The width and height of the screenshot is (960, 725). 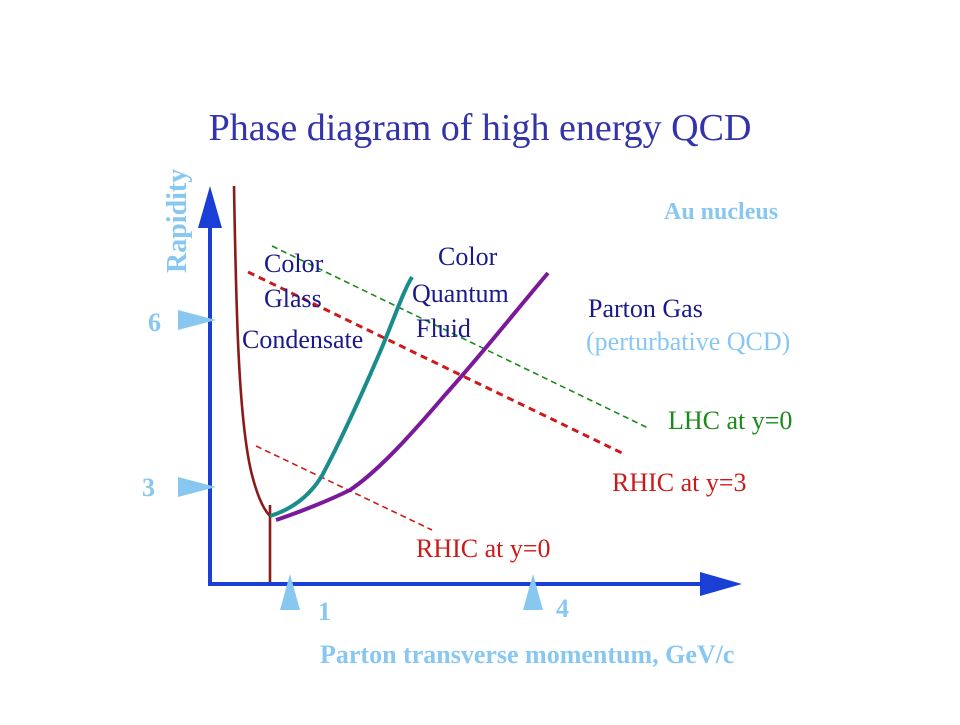 What do you see at coordinates (324, 611) in the screenshot?
I see `x-tick-label-1: 1` at bounding box center [324, 611].